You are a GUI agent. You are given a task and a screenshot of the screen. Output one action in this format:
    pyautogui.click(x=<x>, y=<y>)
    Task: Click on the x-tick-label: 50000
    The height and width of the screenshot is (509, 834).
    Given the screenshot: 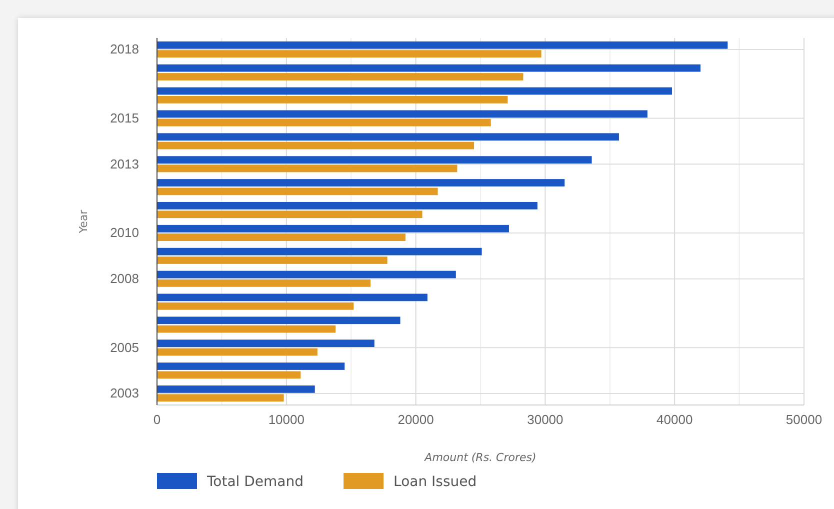 What is the action you would take?
    pyautogui.click(x=804, y=420)
    